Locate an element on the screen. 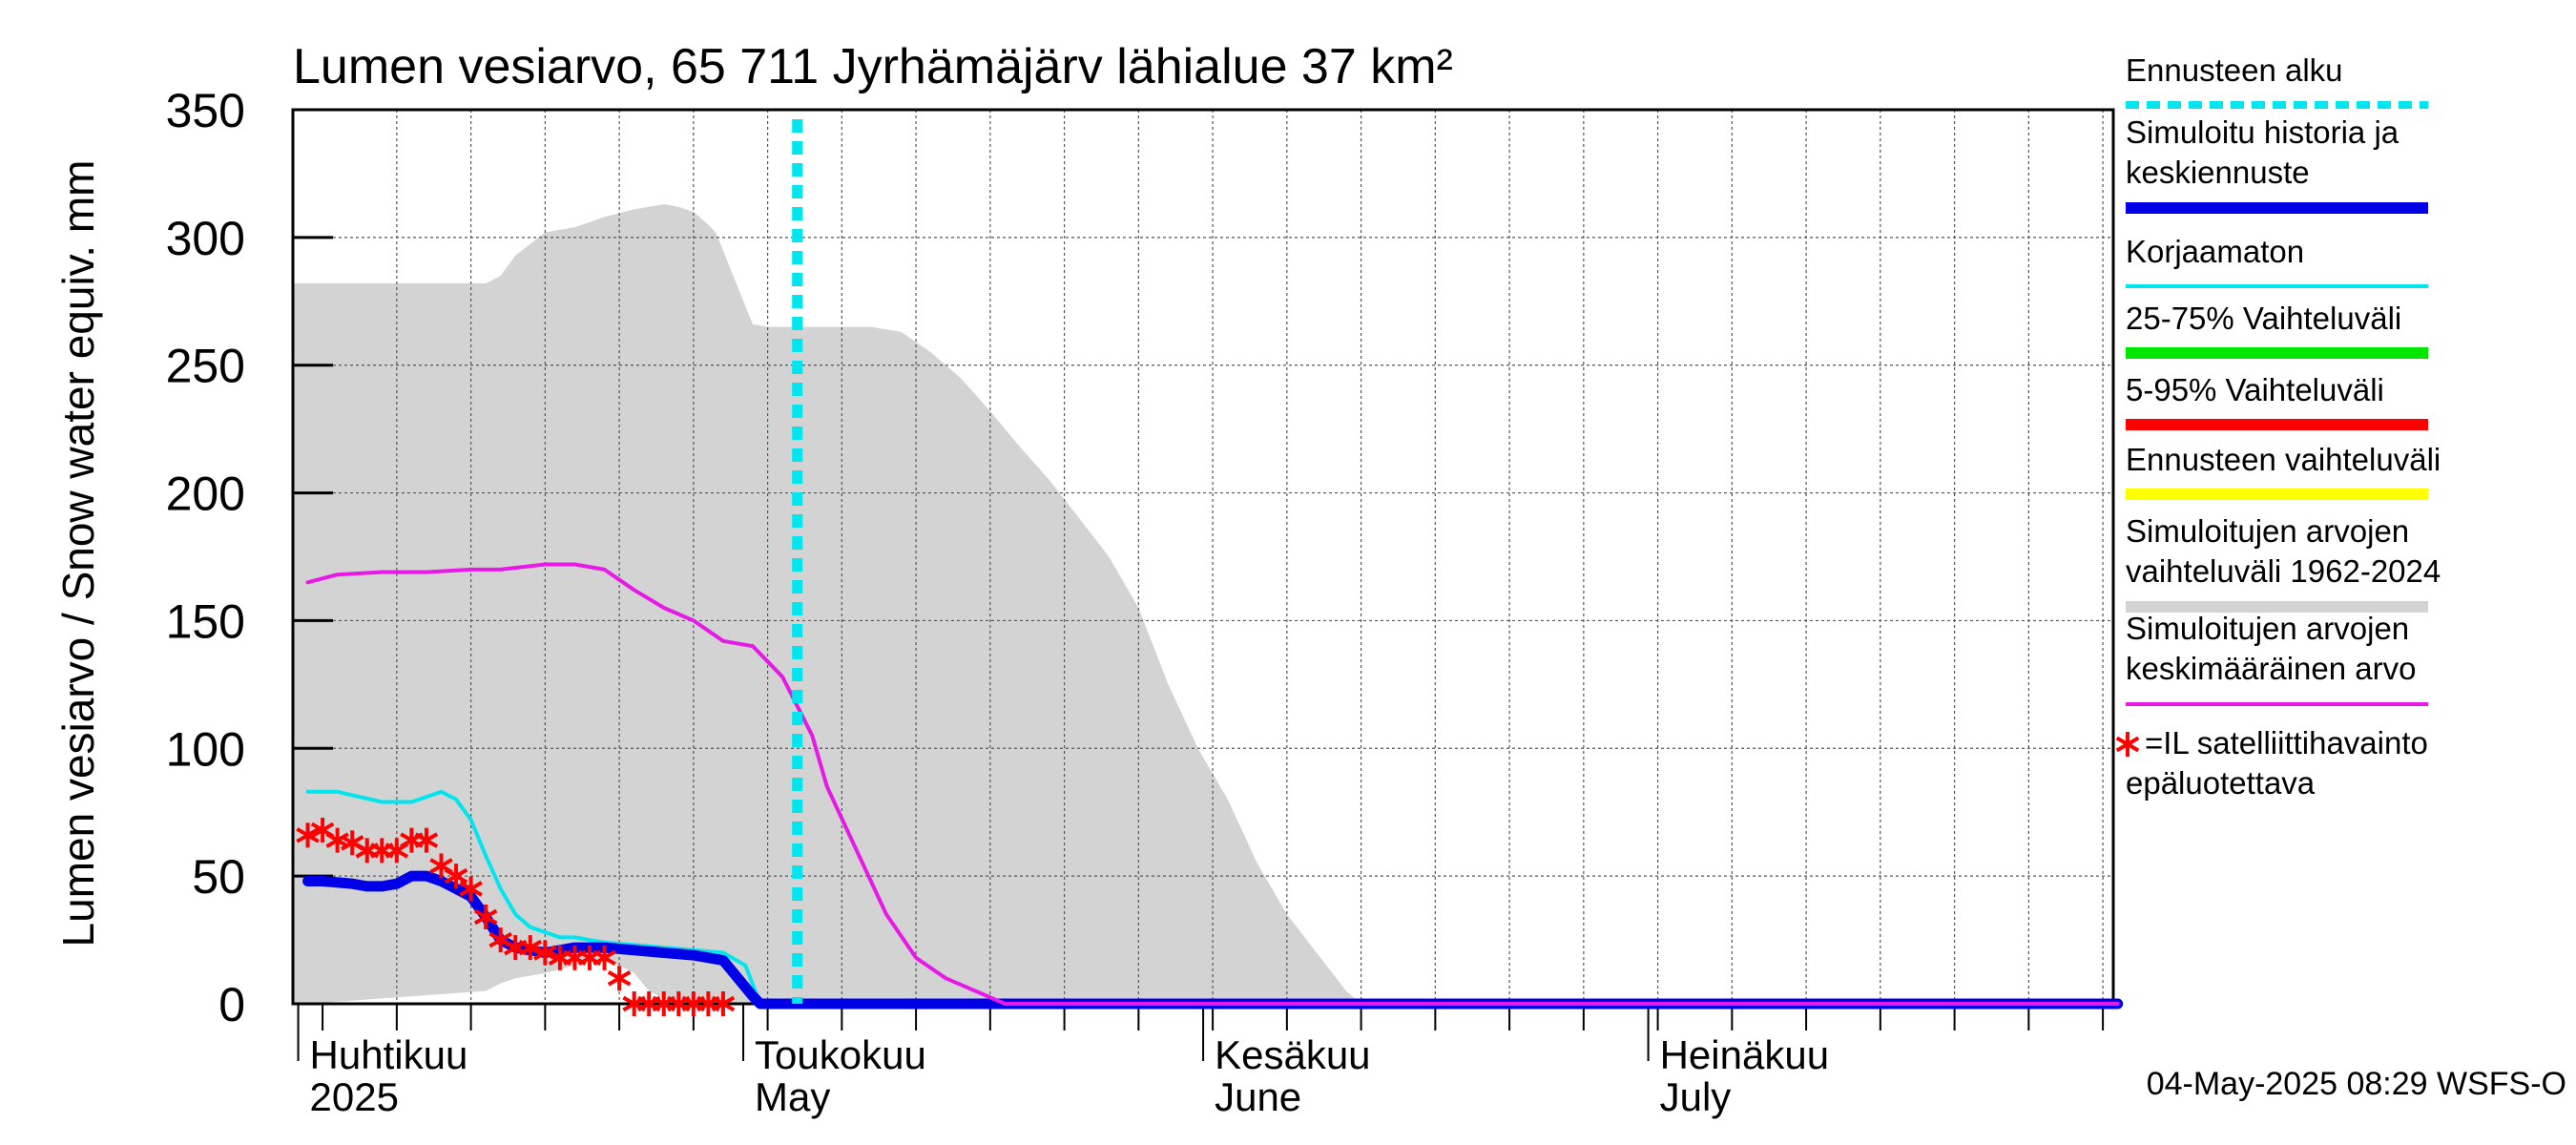  legend-item: 25-75% Vaihteluväli is located at coordinates (2277, 330).